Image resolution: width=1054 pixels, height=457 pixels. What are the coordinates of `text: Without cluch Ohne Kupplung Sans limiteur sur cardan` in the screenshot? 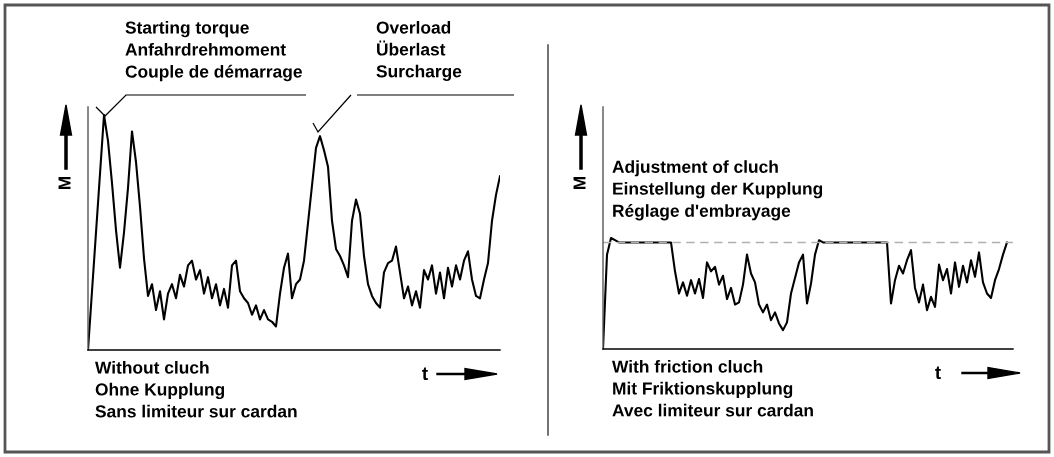 It's located at (196, 389).